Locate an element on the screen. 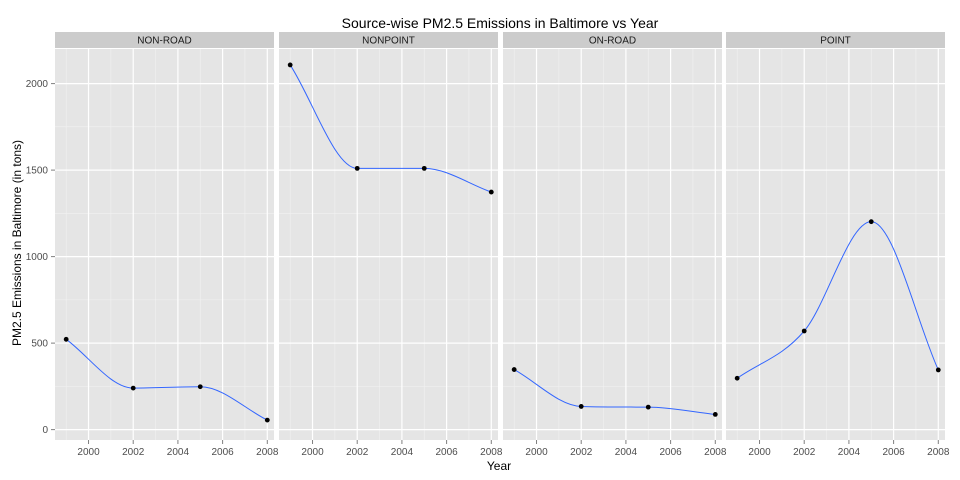 The image size is (960, 480). facet-strip-label: ON-ROAD is located at coordinates (612, 41).